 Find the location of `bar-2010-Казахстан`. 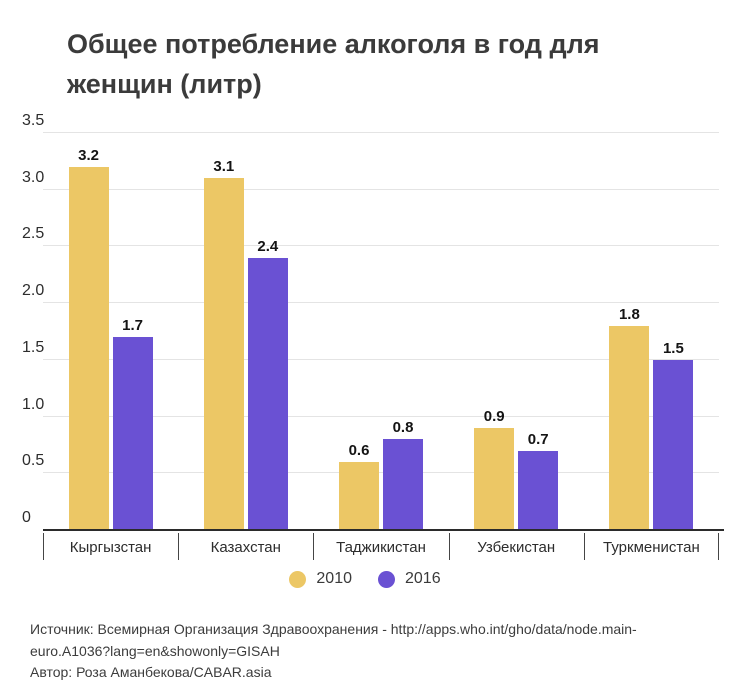

bar-2010-Казахстан is located at coordinates (223, 354).